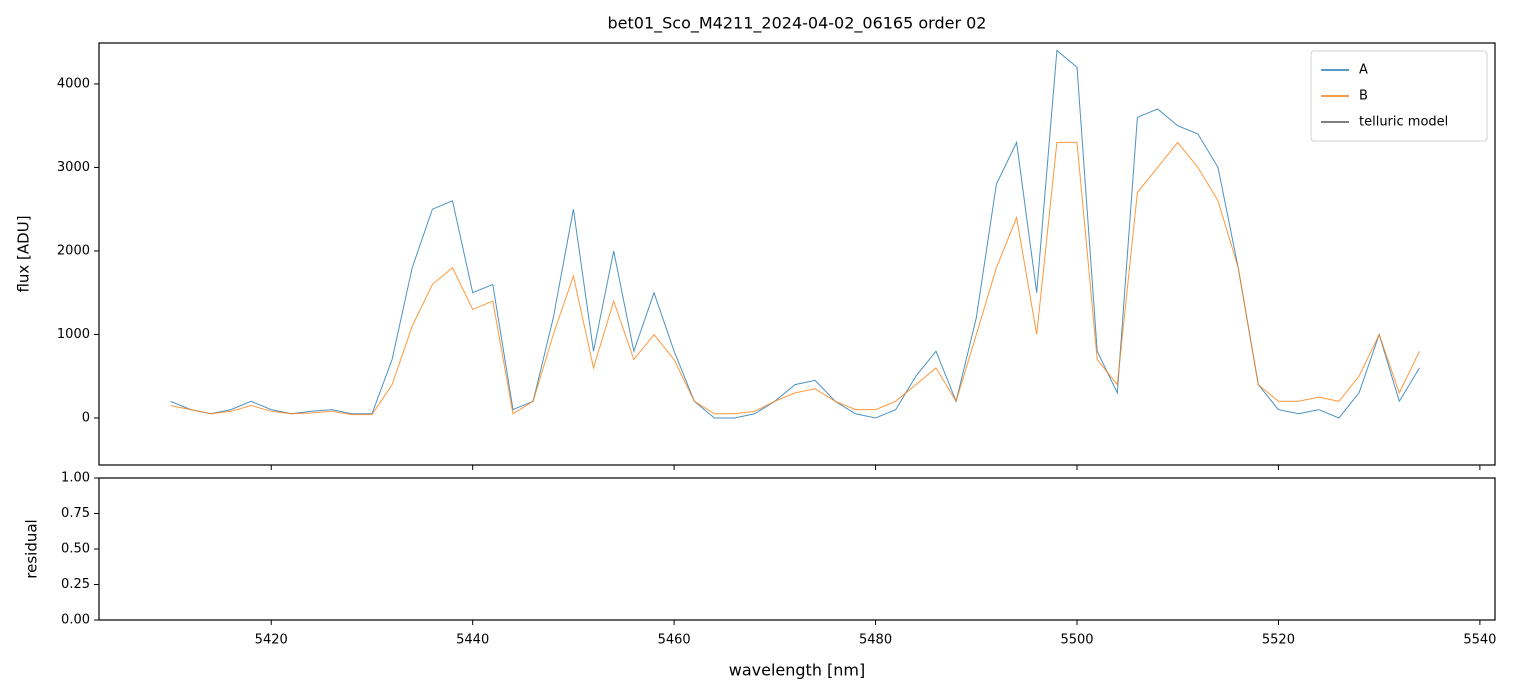 This screenshot has height=700, width=1515. Describe the element at coordinates (1479, 640) in the screenshot. I see `x-tick-label: 5540` at that location.